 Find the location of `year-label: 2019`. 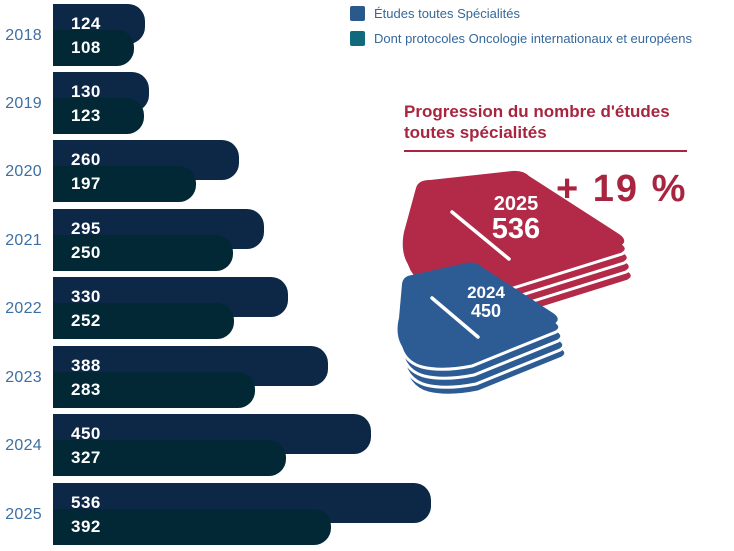

year-label: 2019 is located at coordinates (23, 103).